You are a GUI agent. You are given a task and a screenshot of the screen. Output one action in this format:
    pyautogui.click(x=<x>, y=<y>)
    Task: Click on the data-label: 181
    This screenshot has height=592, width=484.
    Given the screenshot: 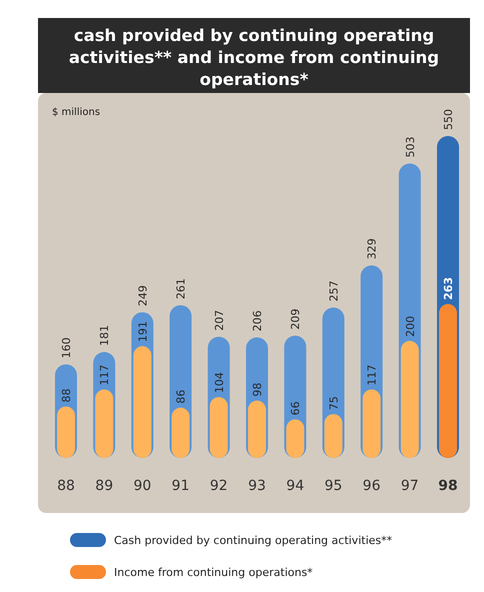 What is the action you would take?
    pyautogui.click(x=105, y=335)
    